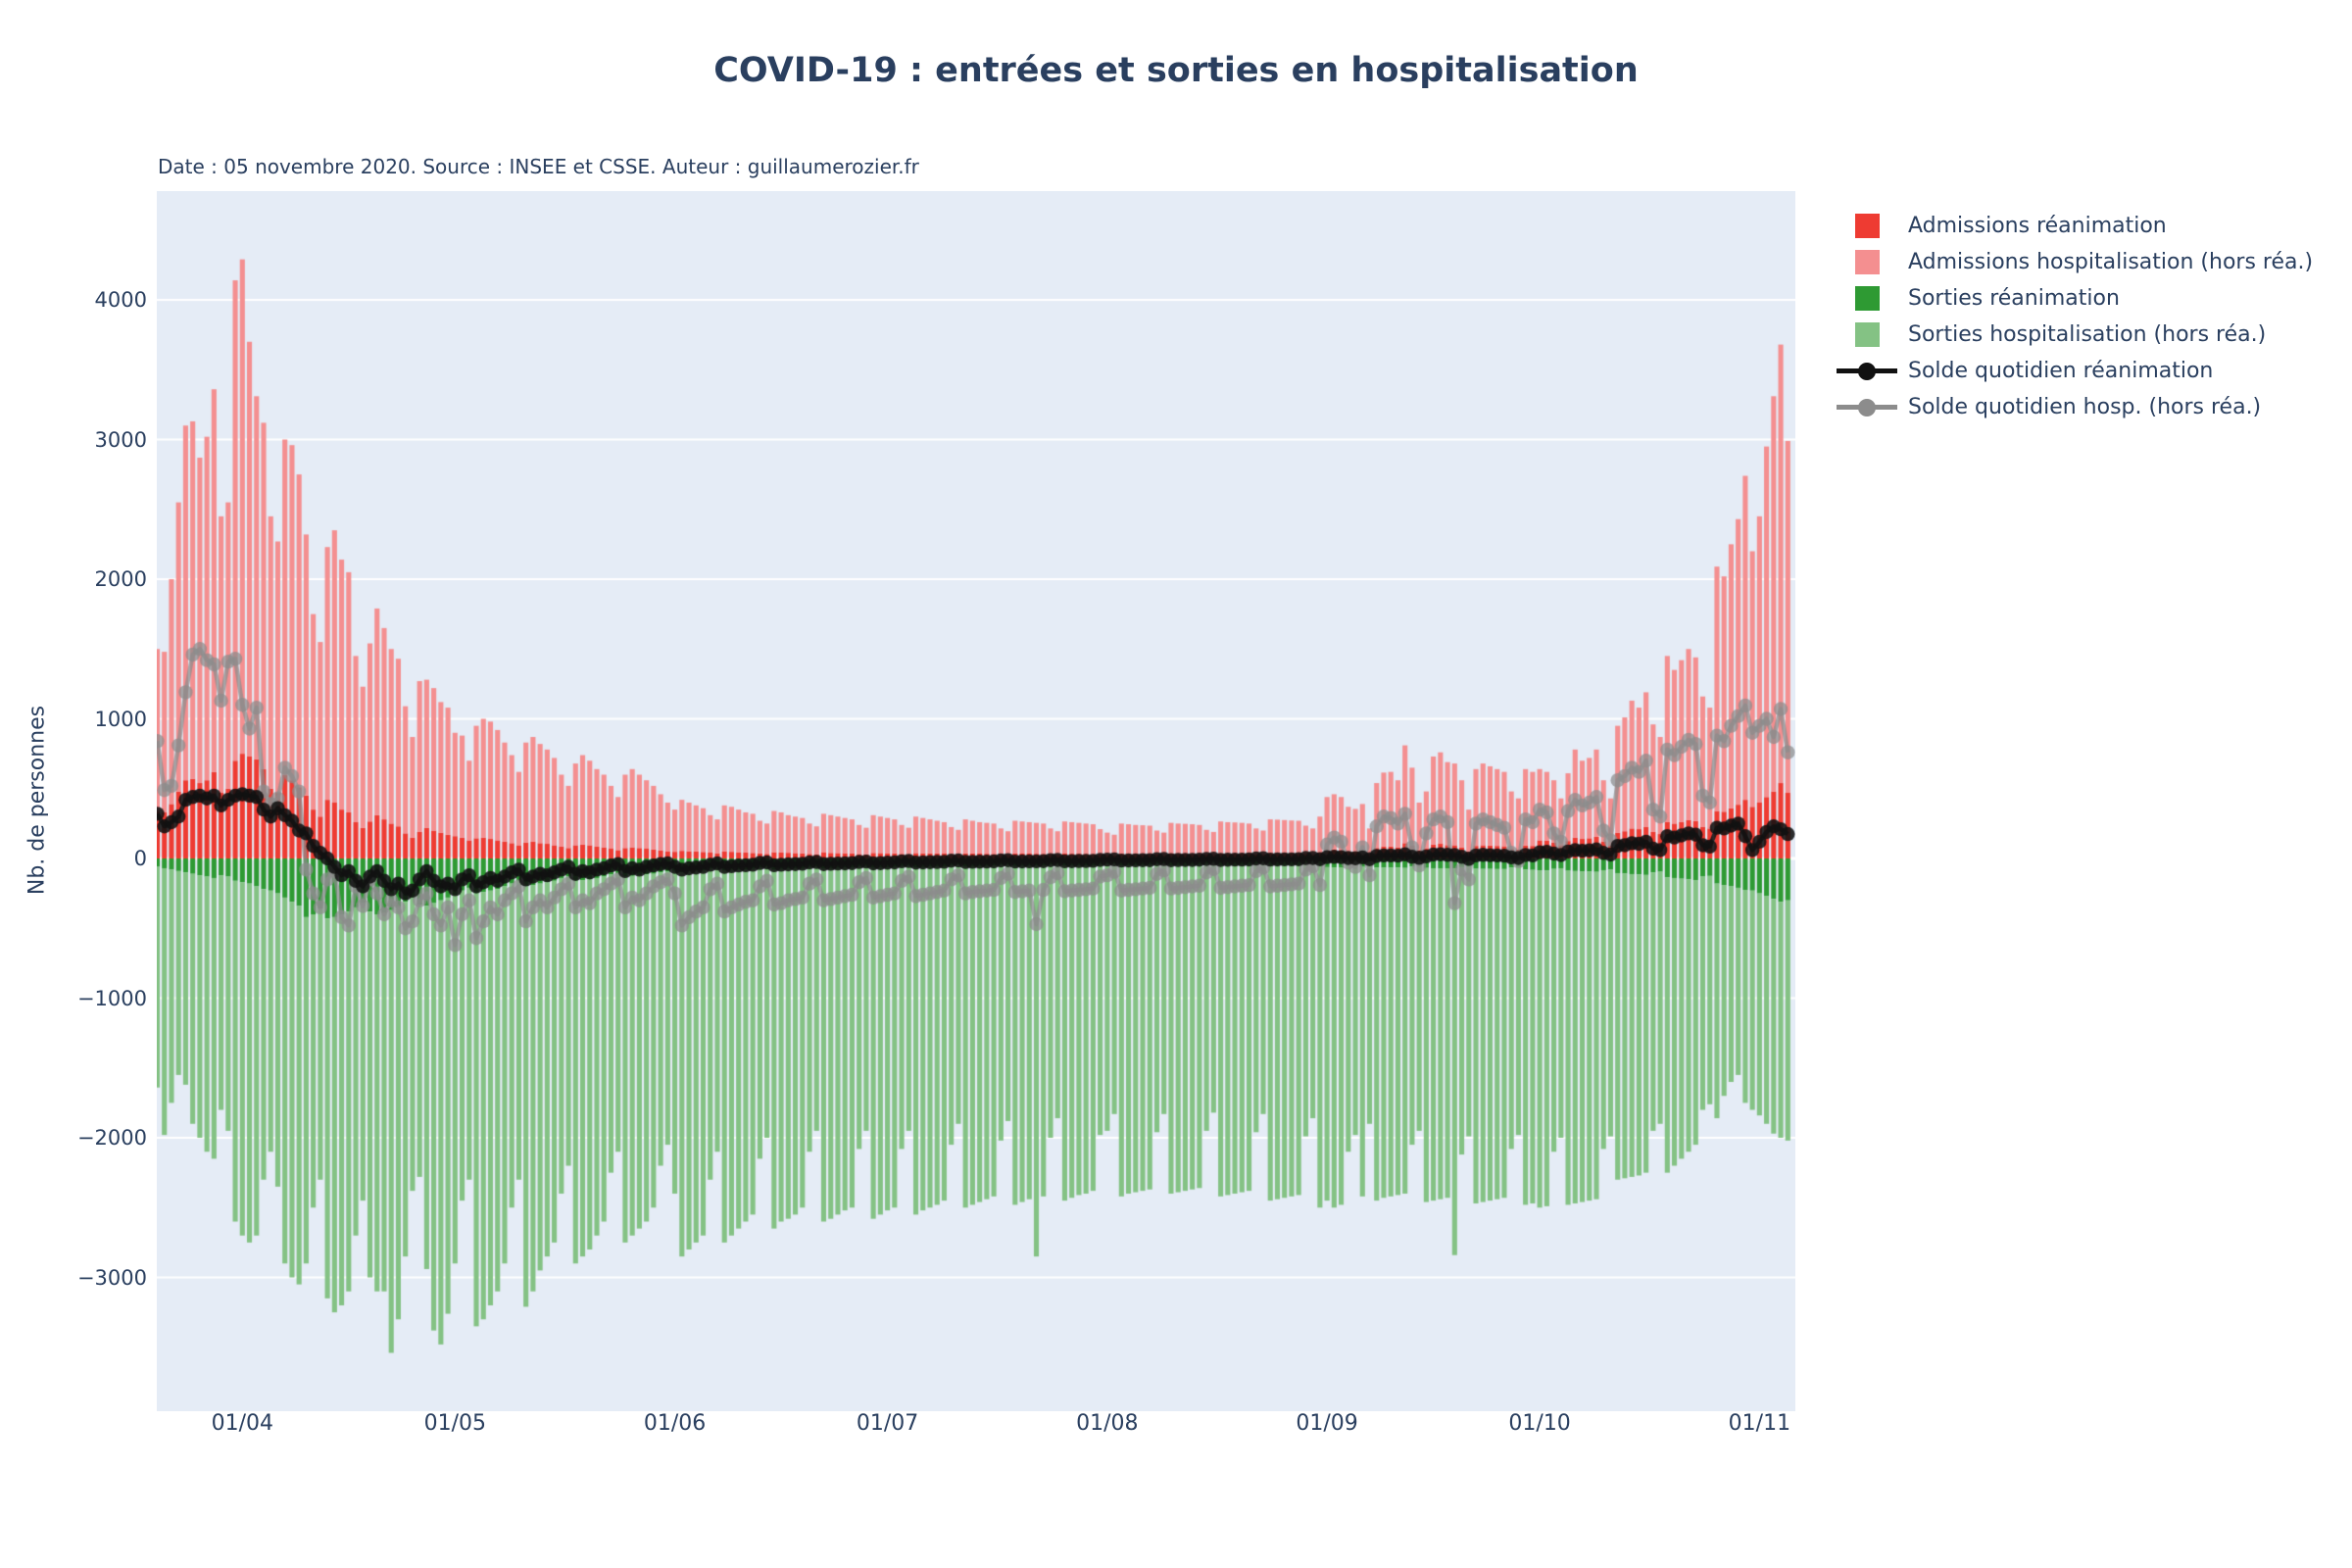 The height and width of the screenshot is (1568, 2352). Describe the element at coordinates (120, 579) in the screenshot. I see `y-tick-label: 2000` at that location.